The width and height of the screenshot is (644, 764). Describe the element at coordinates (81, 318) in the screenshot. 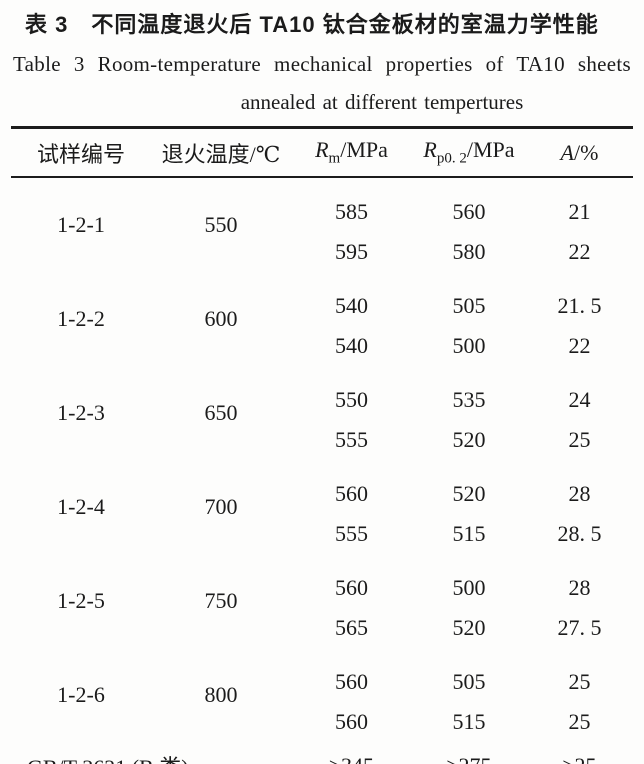

I see `cell-sample-id: 1-2-2` at that location.